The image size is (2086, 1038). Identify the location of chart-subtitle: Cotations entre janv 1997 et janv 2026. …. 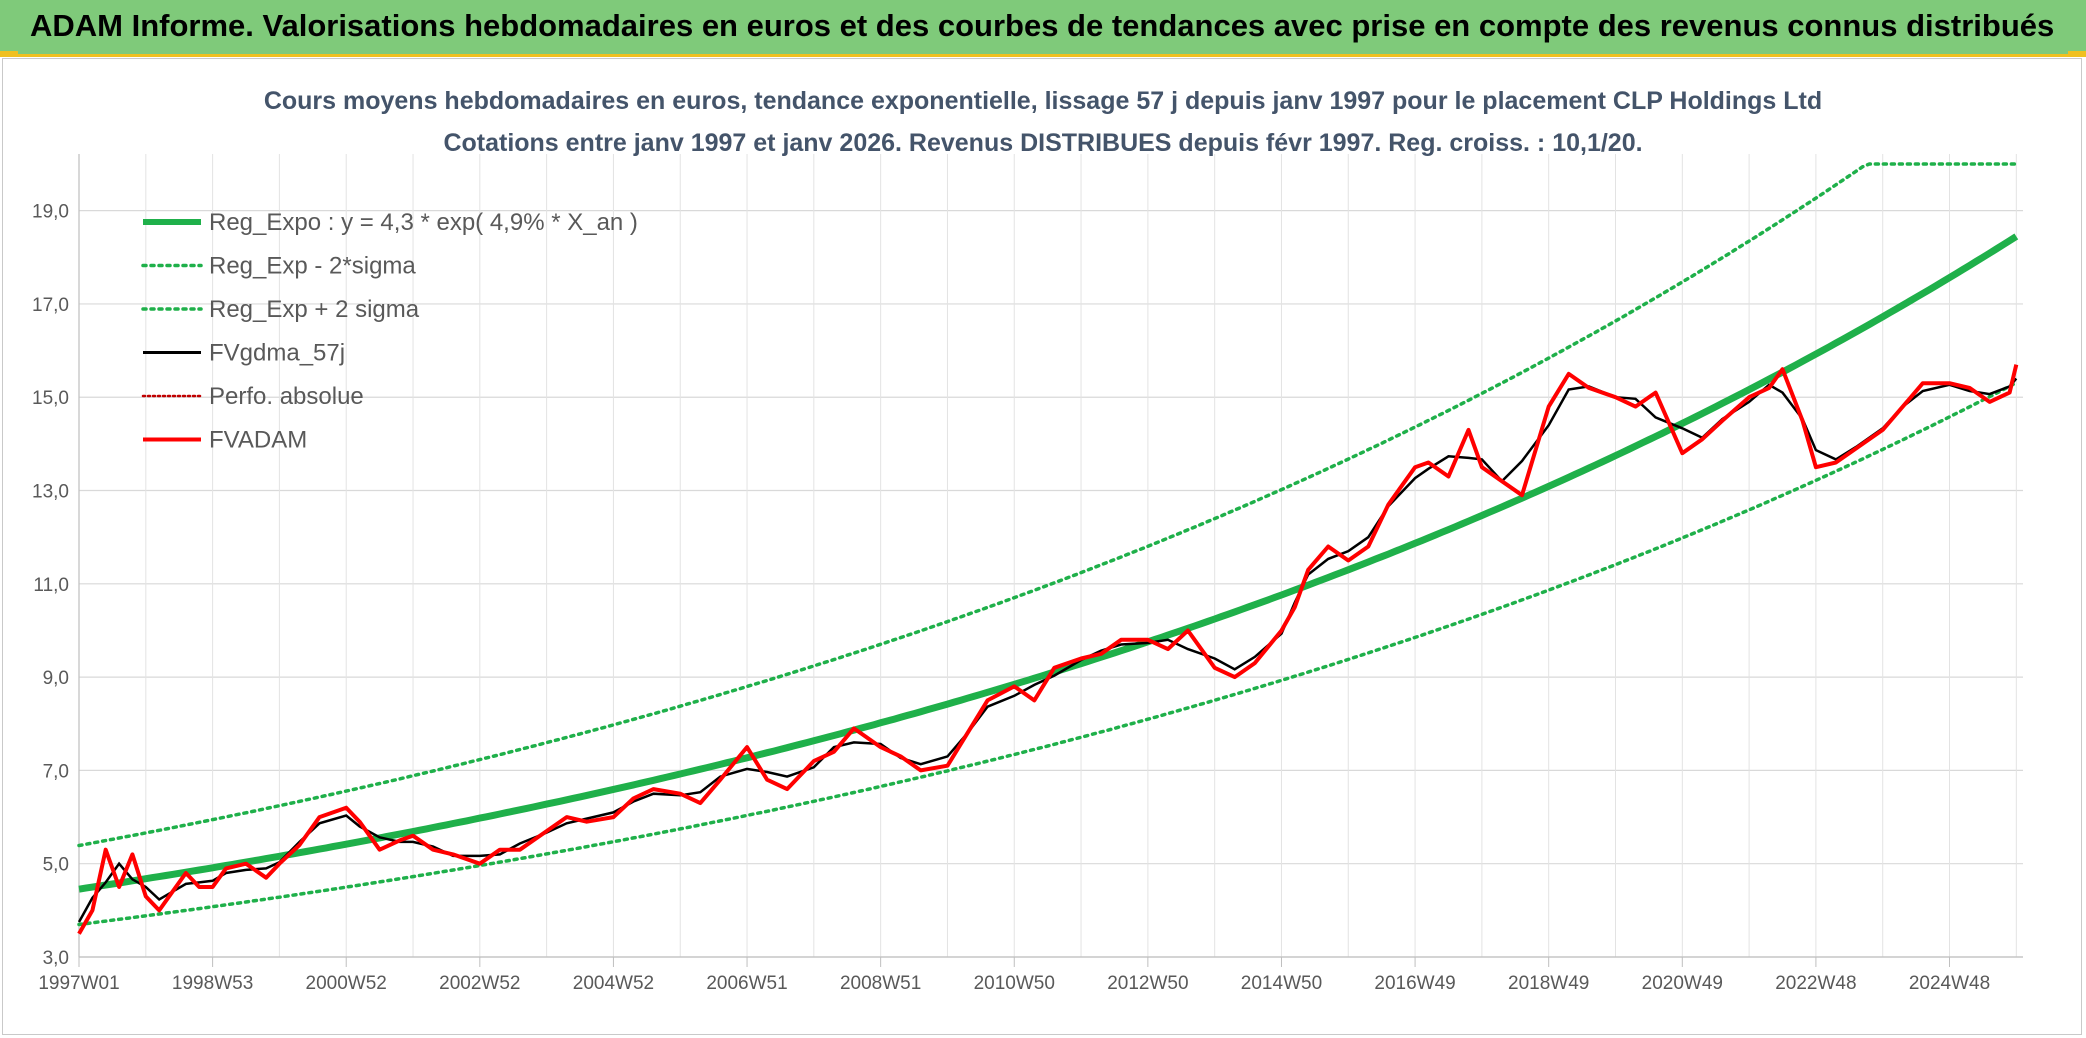
(1042, 143).